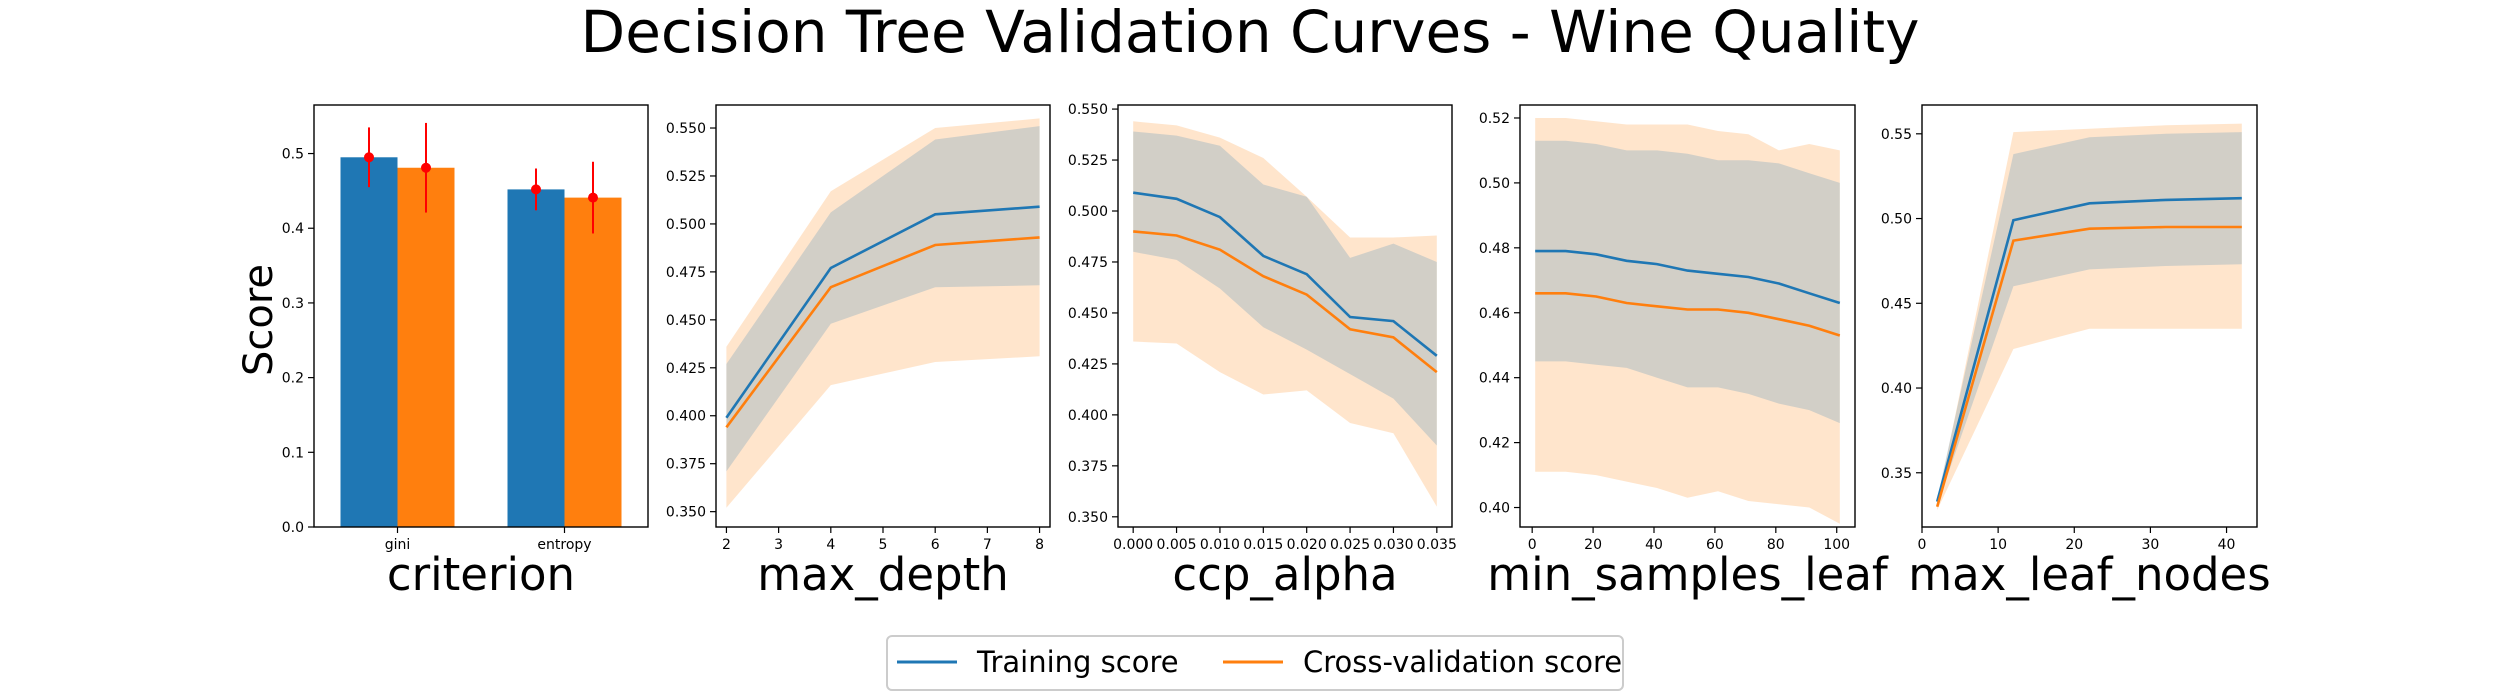  Describe the element at coordinates (1836, 545) in the screenshot. I see `x-tick-label: 100` at that location.